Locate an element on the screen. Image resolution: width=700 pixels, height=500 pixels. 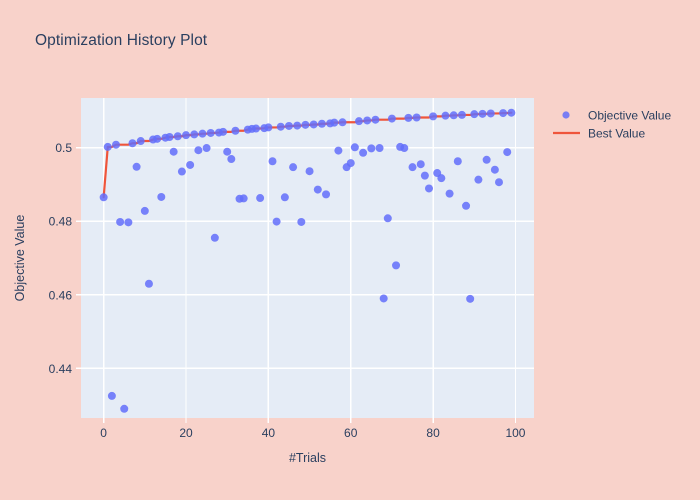
legend-item-best-value: Best Value is located at coordinates (616, 134).